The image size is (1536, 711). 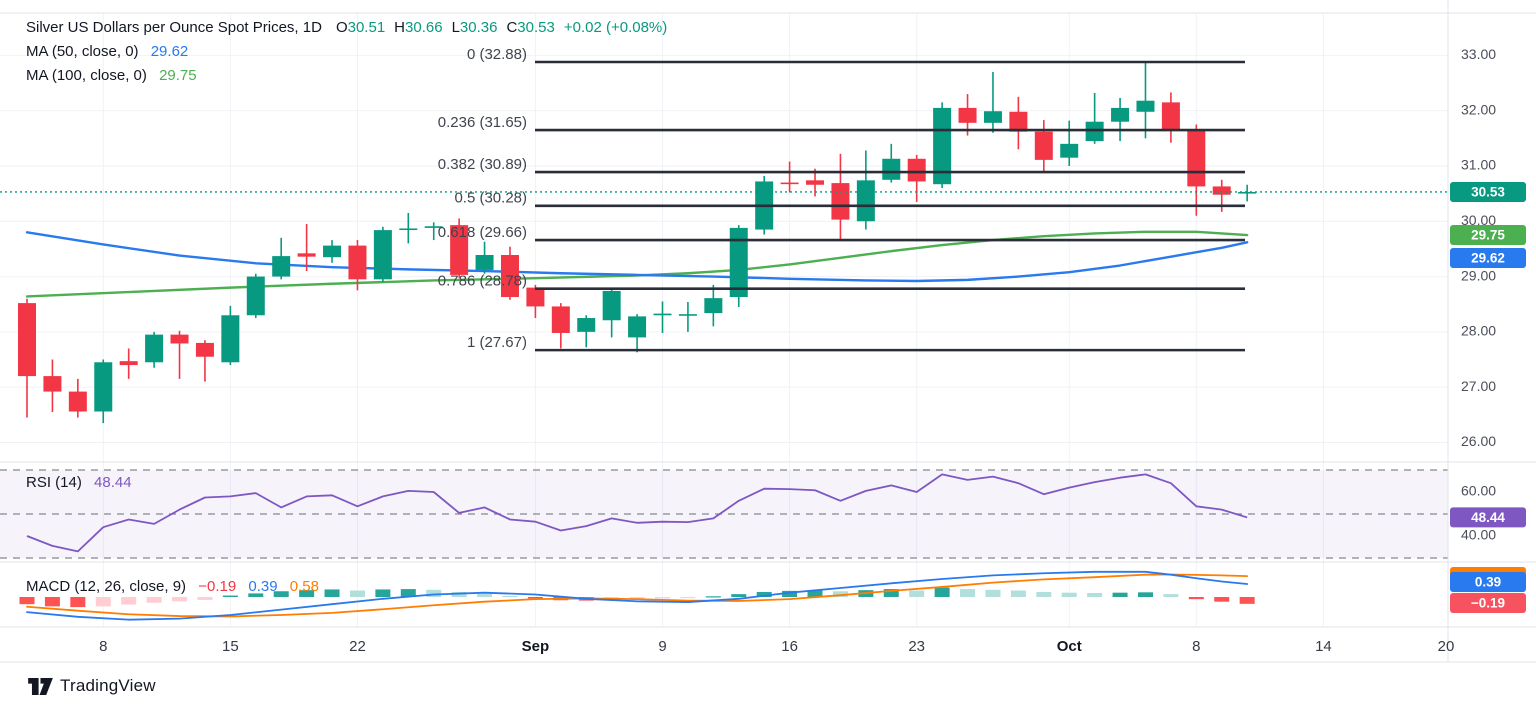 What do you see at coordinates (217, 586) in the screenshot?
I see `macd-hist-value: −0.19` at bounding box center [217, 586].